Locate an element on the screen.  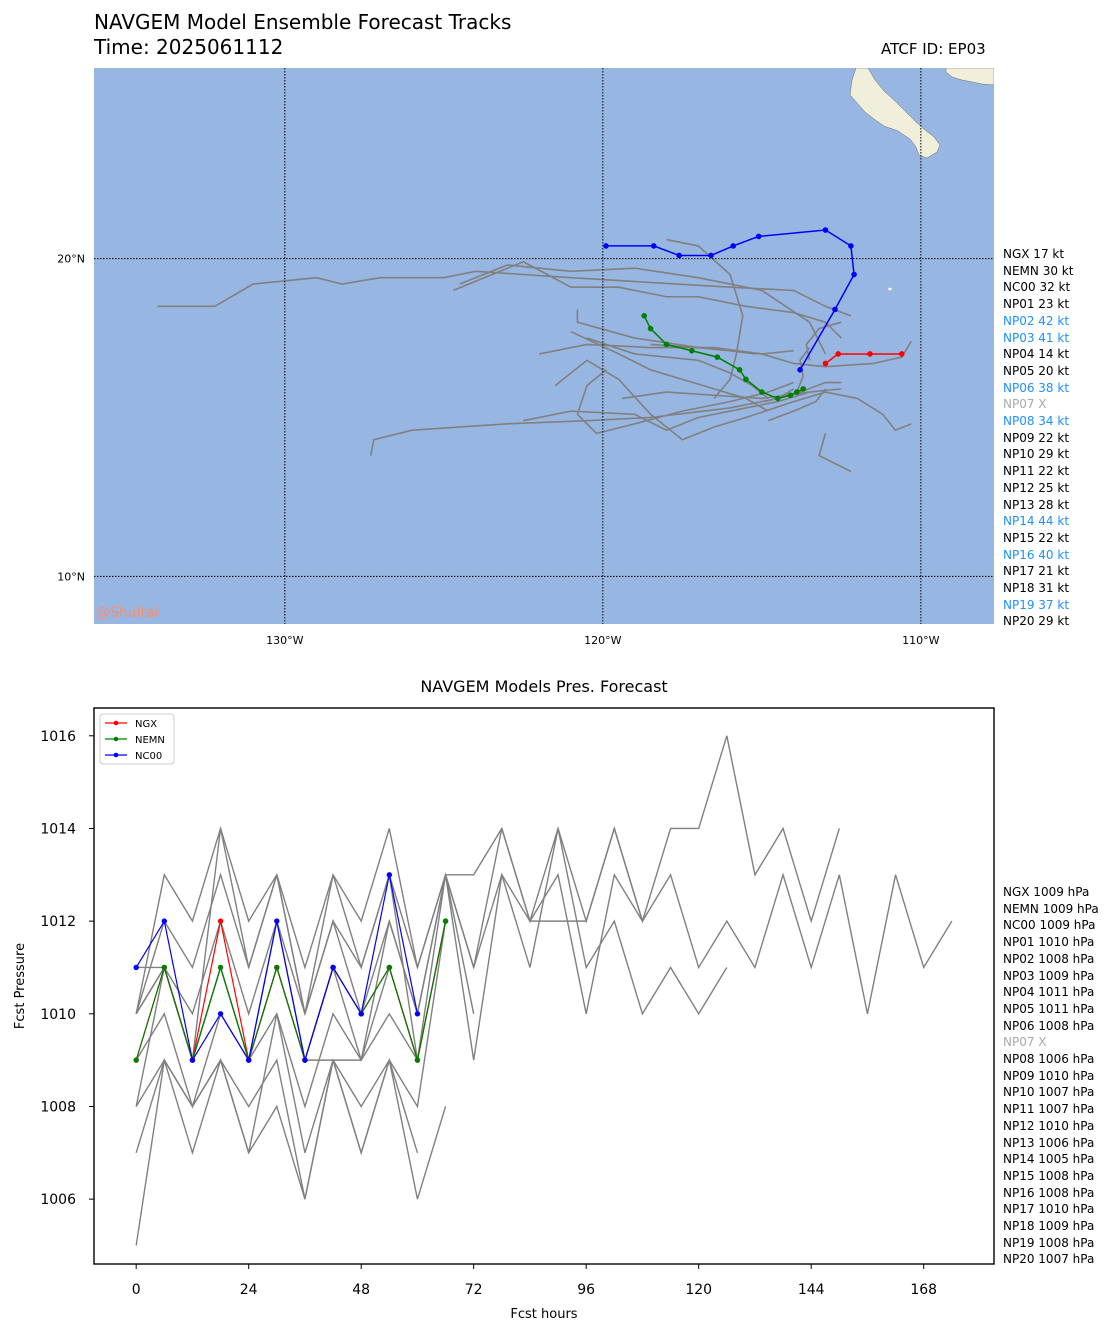
map-intensity-np05: NP05 20 kt is located at coordinates (1036, 370).